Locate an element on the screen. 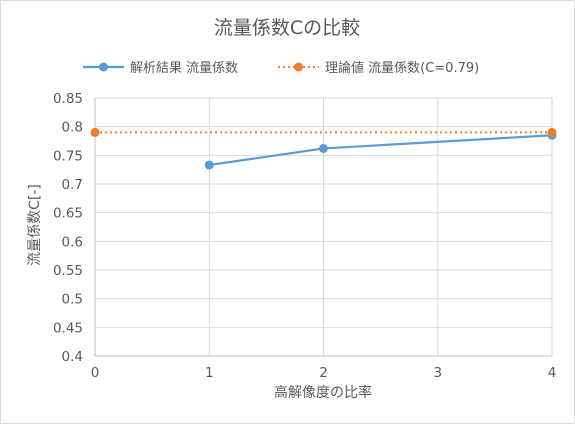  x-tick-label: 1 is located at coordinates (209, 373).